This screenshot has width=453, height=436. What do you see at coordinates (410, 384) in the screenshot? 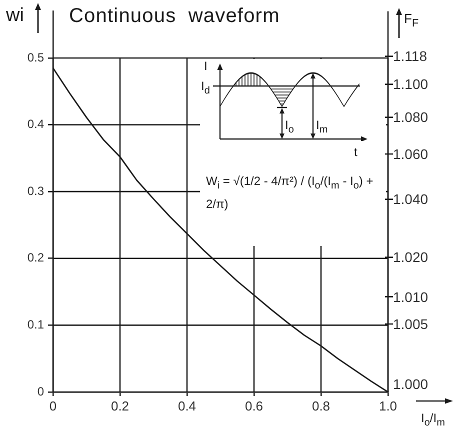
I see `text: 1.000` at bounding box center [410, 384].